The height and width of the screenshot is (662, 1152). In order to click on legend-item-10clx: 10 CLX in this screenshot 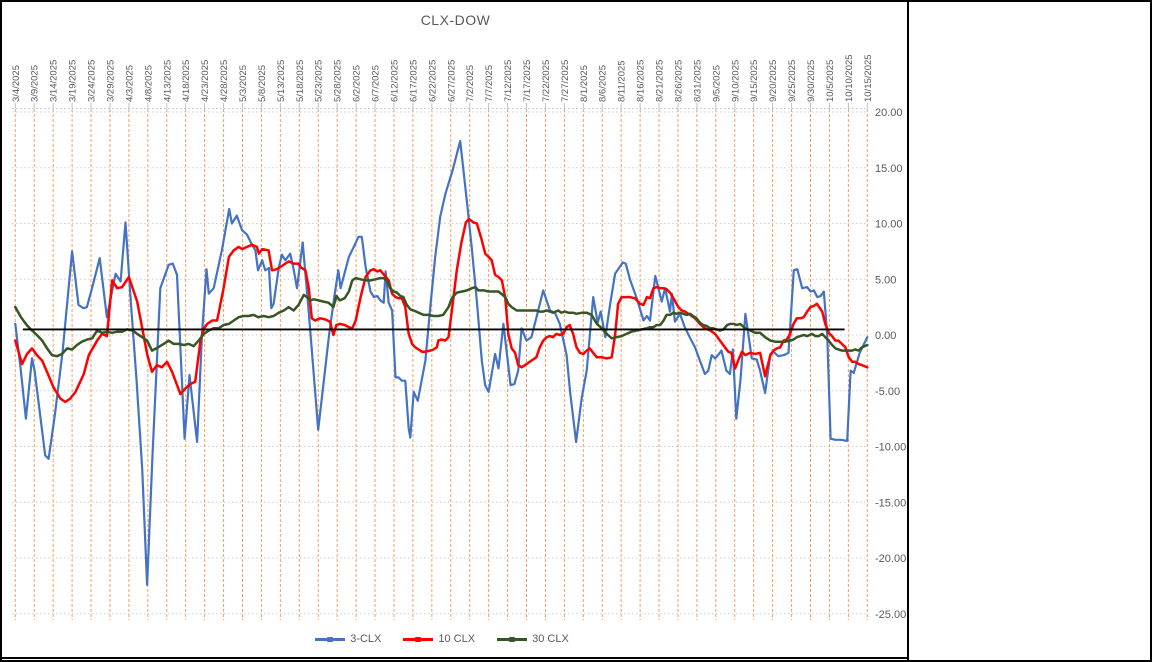, I will do `click(439, 639)`.